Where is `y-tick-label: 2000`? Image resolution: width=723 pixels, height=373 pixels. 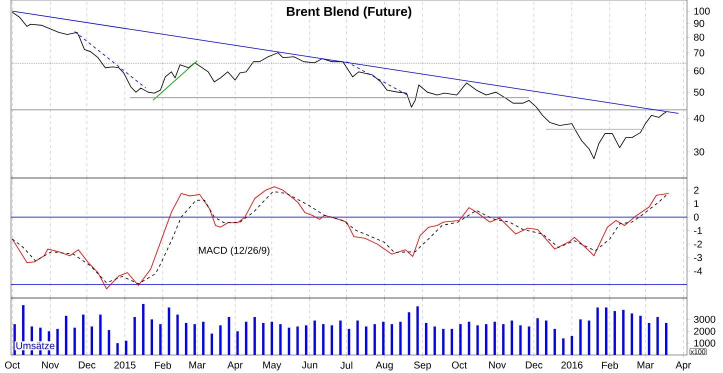
y-tick-label: 2000 is located at coordinates (705, 331).